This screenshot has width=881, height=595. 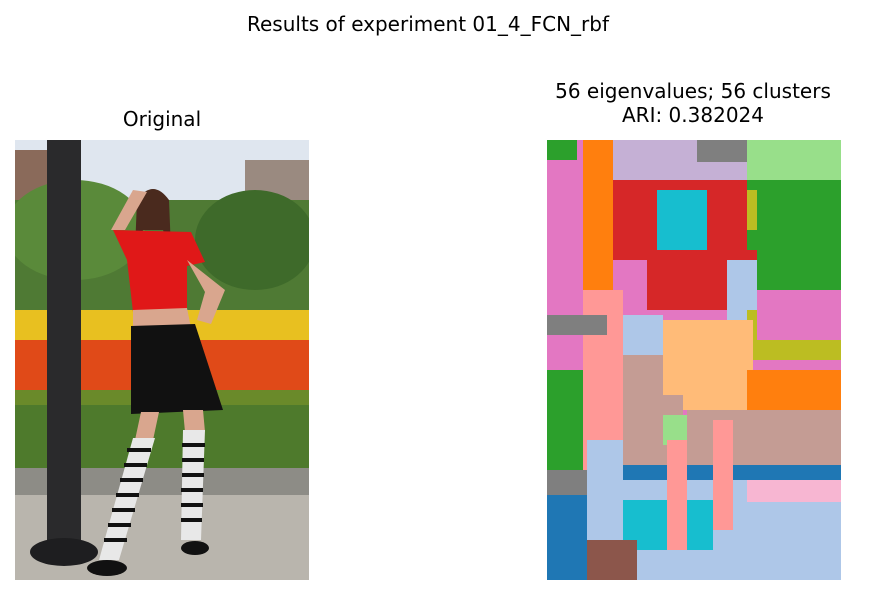 I want to click on seg-flowers-gray, so click(x=577, y=325).